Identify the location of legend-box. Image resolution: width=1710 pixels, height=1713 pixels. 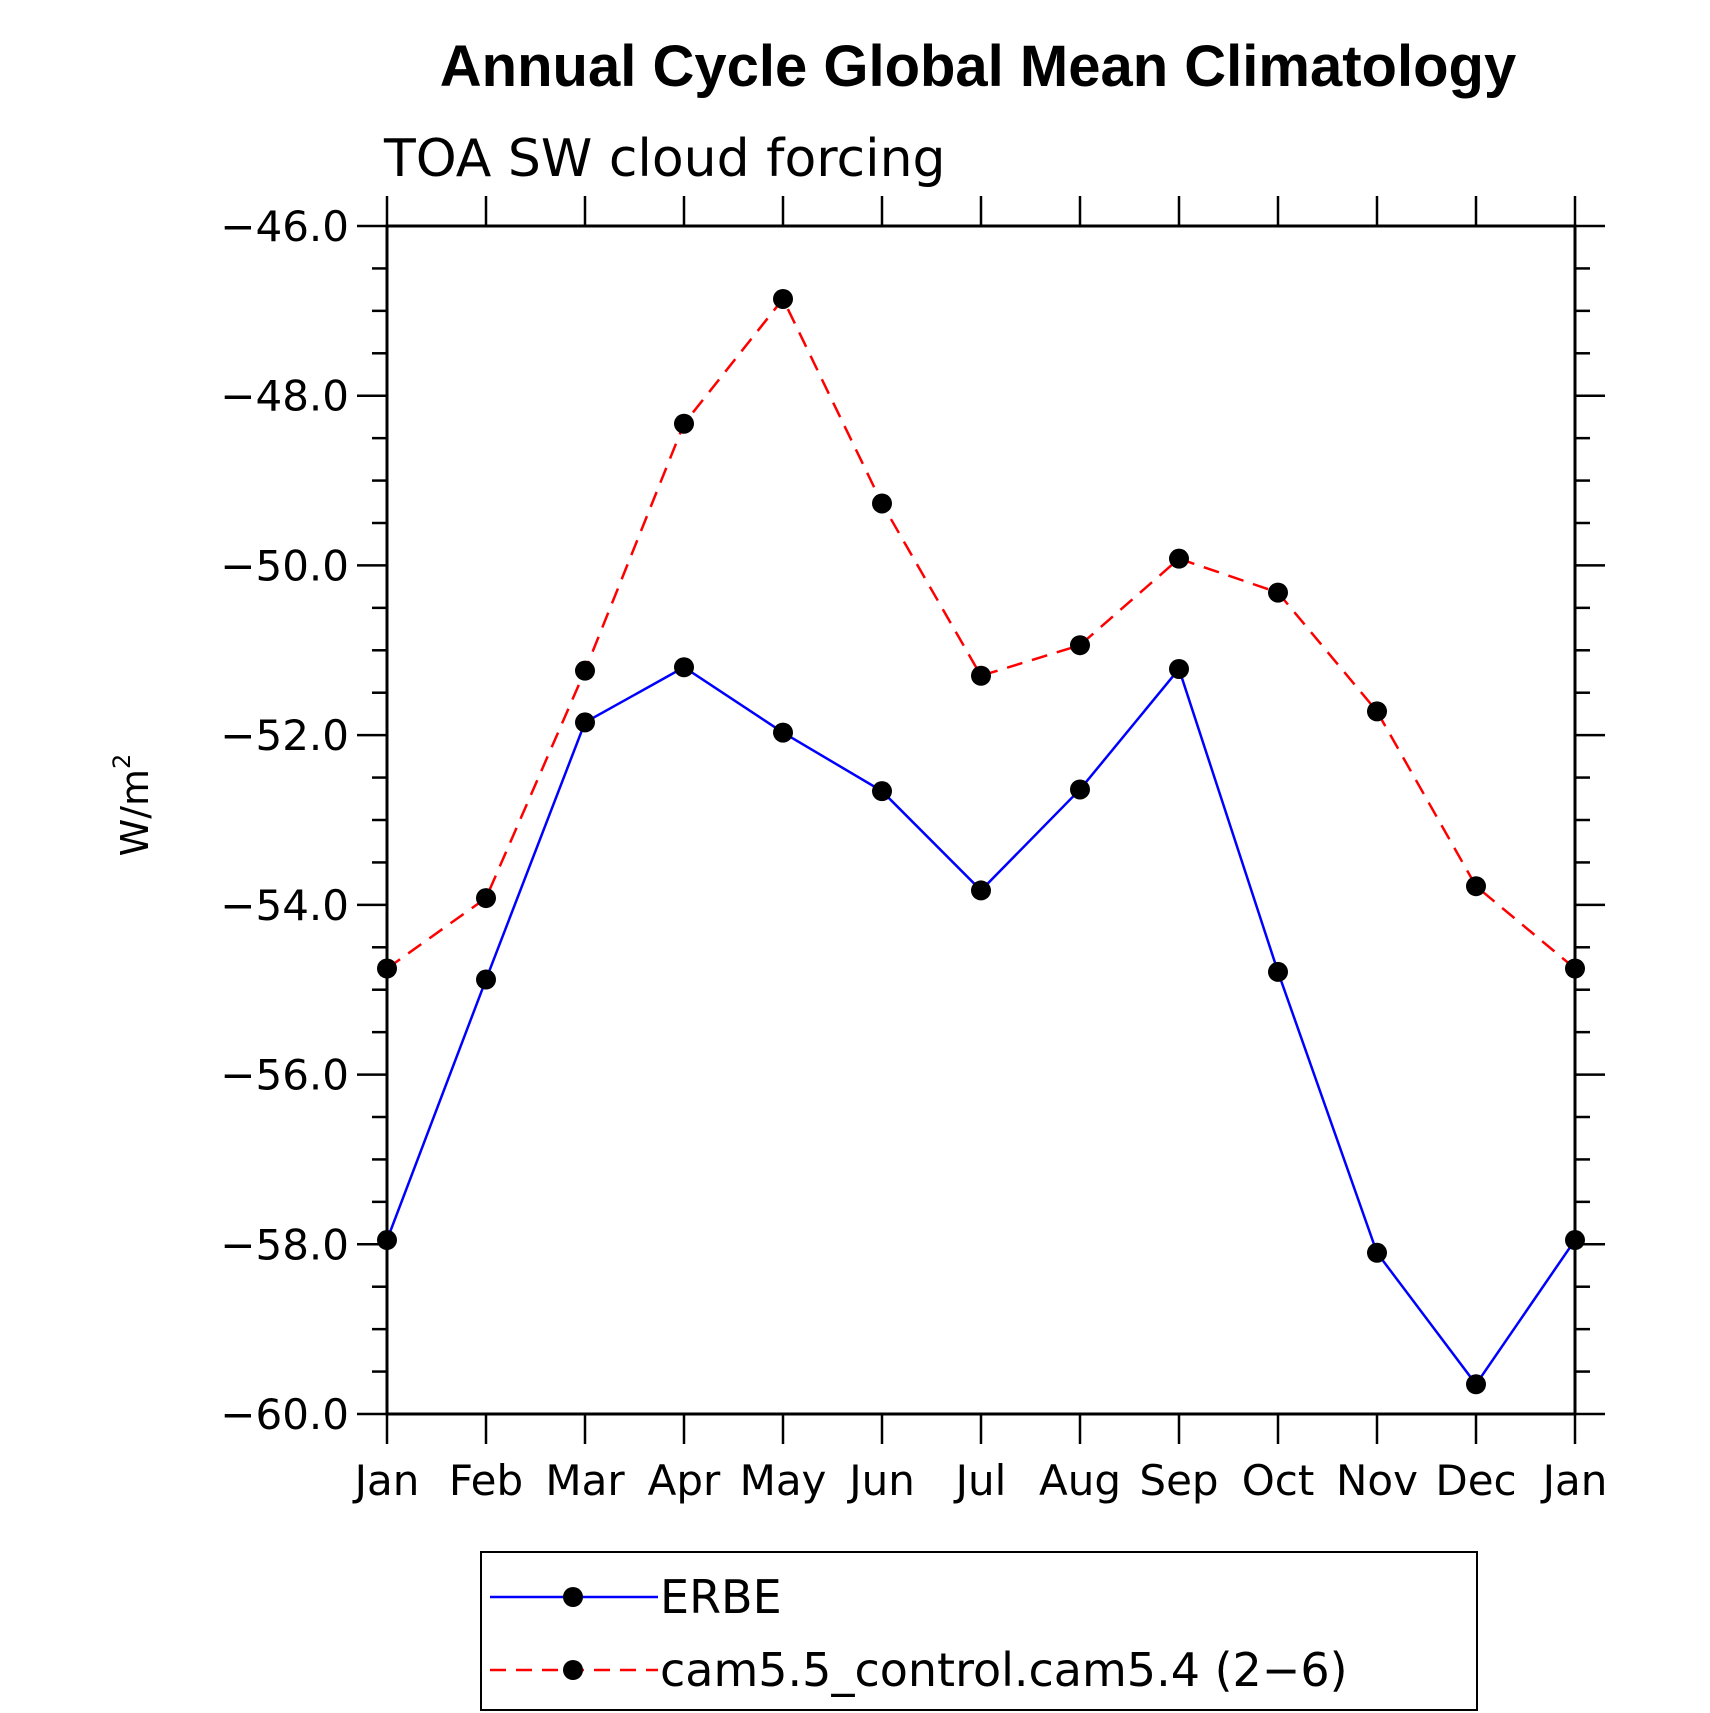
(979, 1631).